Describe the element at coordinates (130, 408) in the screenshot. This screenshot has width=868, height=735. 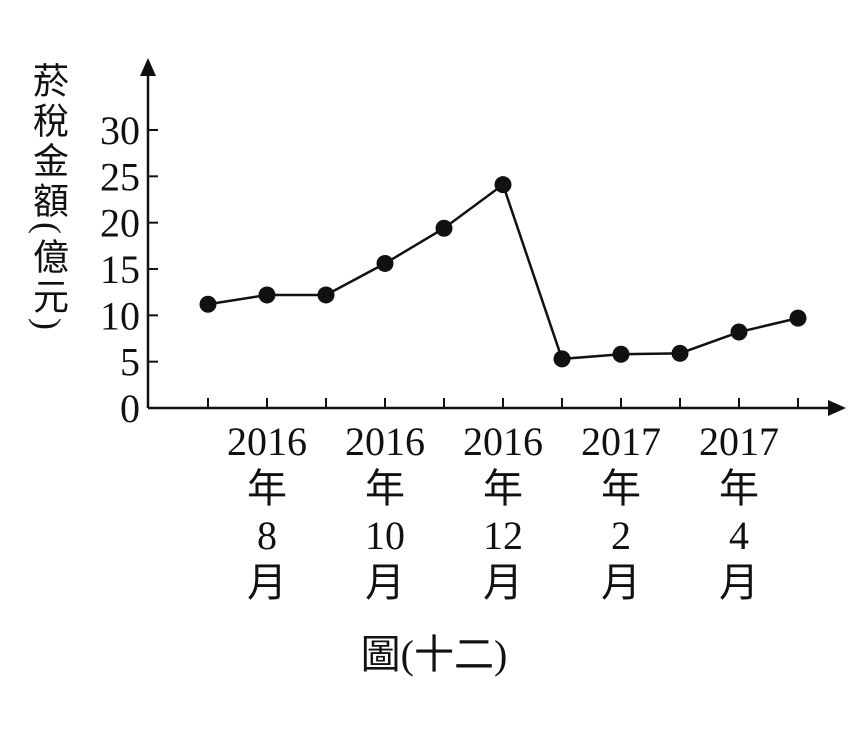
I see `y-tick-label: 0` at that location.